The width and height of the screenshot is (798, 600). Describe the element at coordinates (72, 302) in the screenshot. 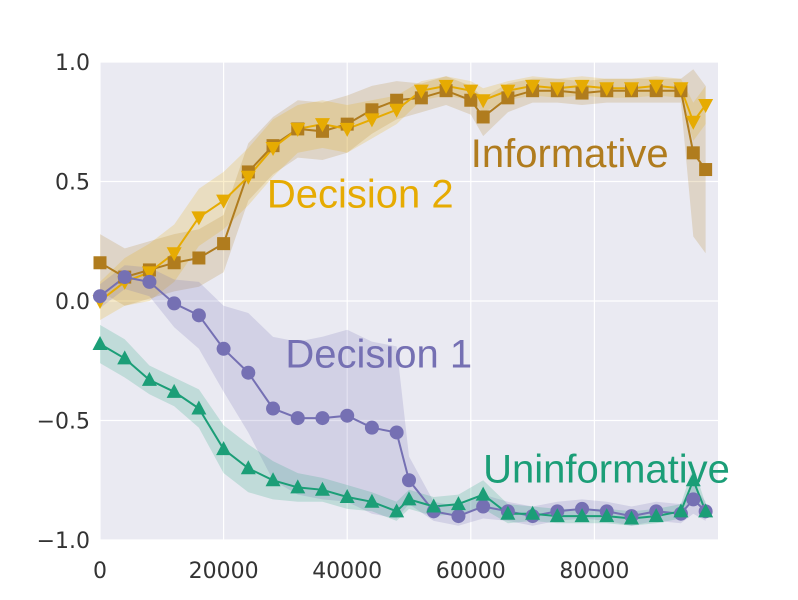

I see `y-tick-label: 0.0` at that location.